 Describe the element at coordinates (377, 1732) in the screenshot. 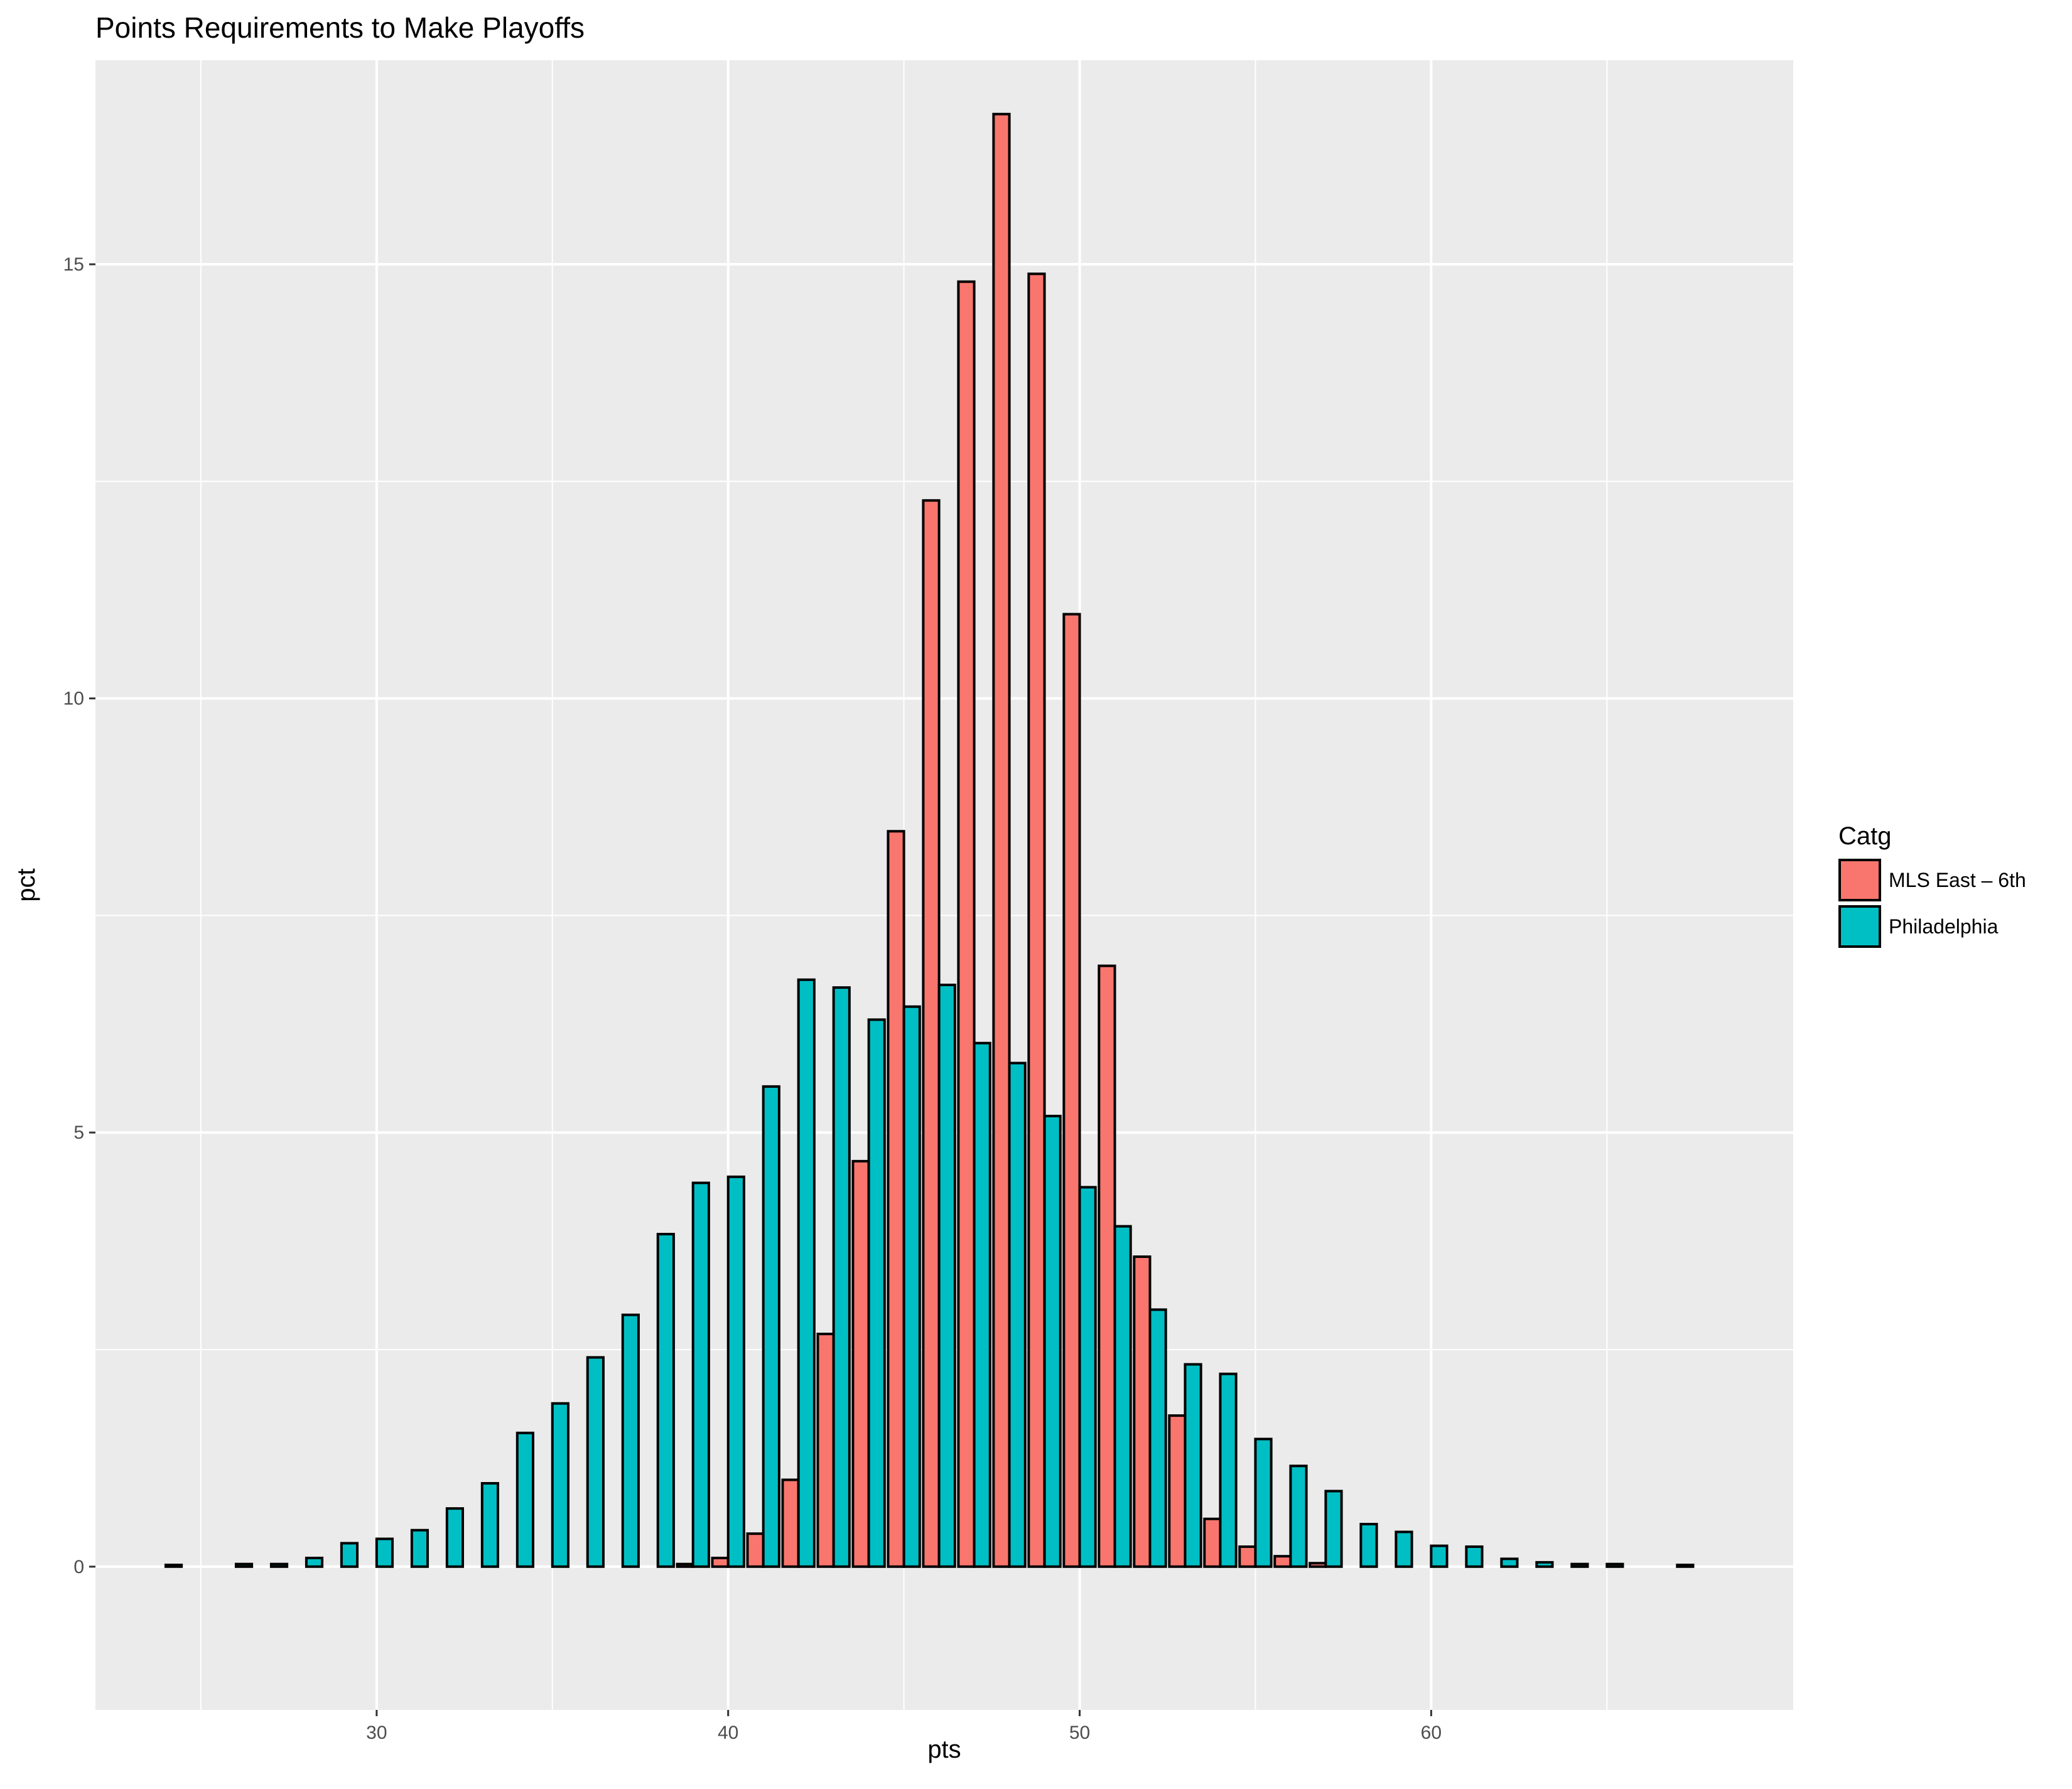

I see `x-tick-label: 30` at that location.